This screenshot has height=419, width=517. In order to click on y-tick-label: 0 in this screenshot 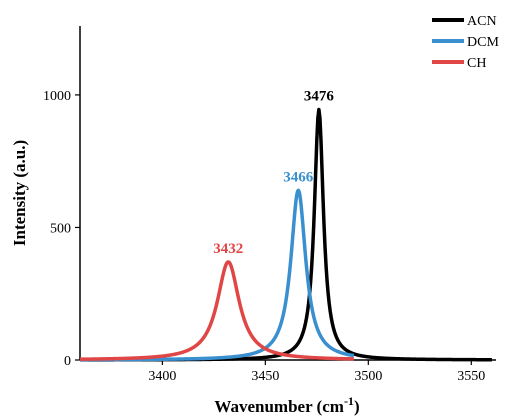, I will do `click(67, 361)`.